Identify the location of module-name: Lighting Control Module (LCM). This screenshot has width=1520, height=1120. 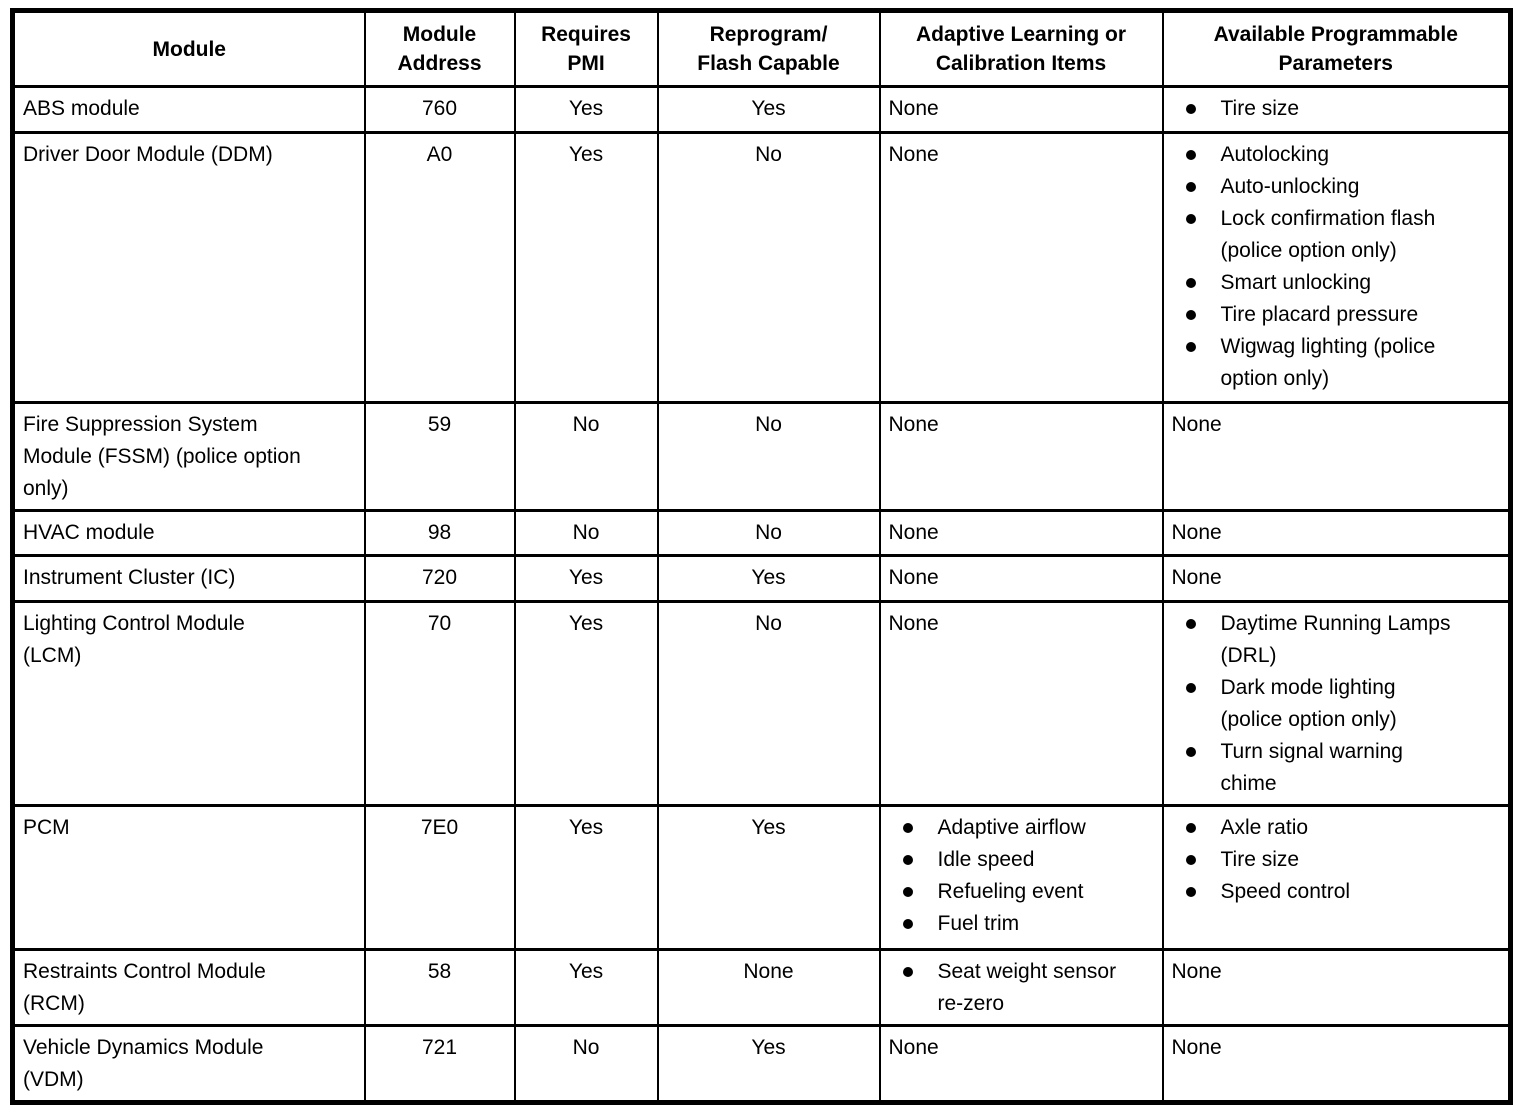
(134, 639).